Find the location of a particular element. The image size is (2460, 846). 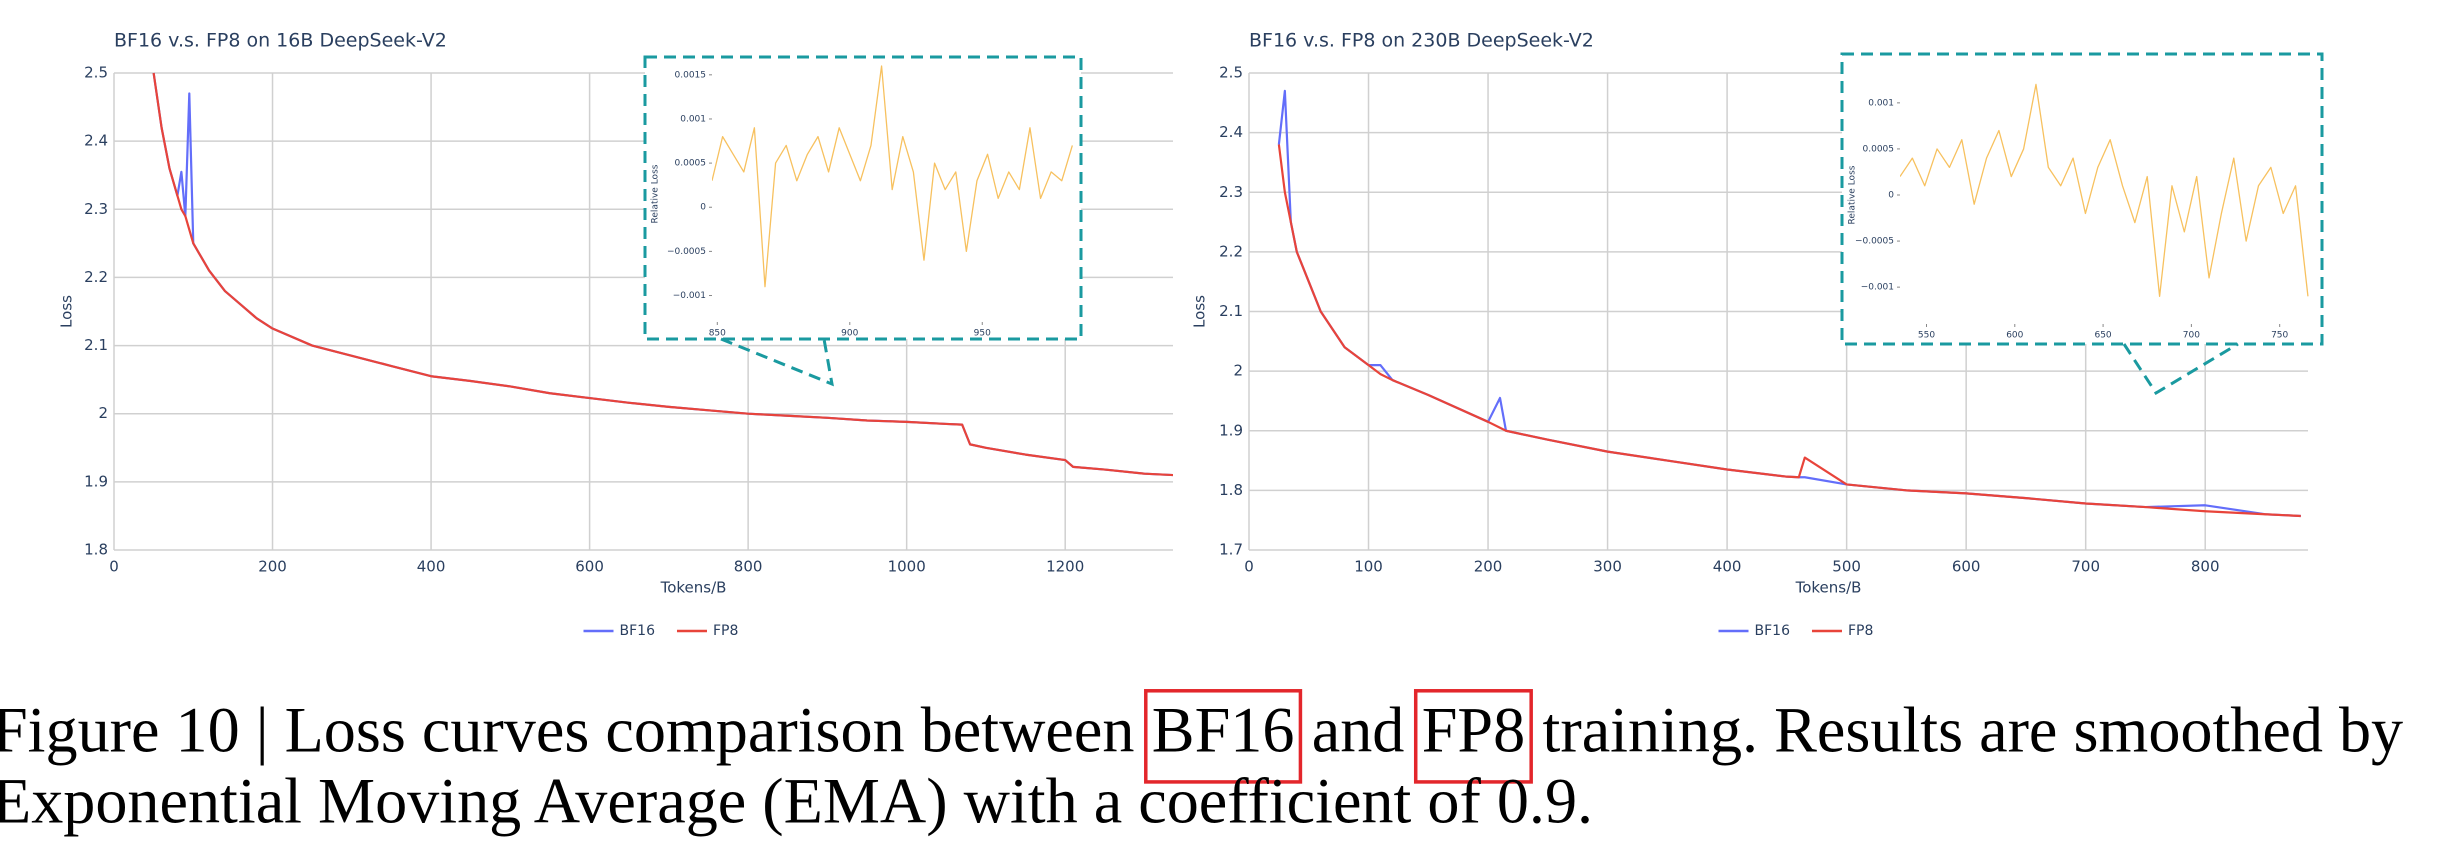

caption-text: and is located at coordinates (1358, 730).